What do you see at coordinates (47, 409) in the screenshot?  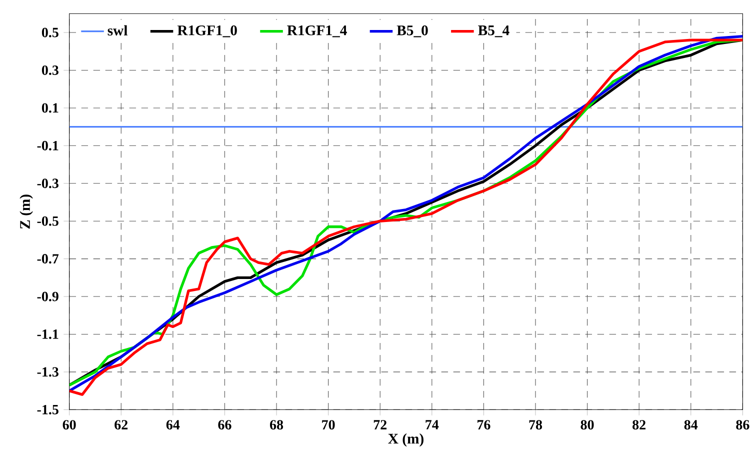 I see `y-tick-label: -1.5` at bounding box center [47, 409].